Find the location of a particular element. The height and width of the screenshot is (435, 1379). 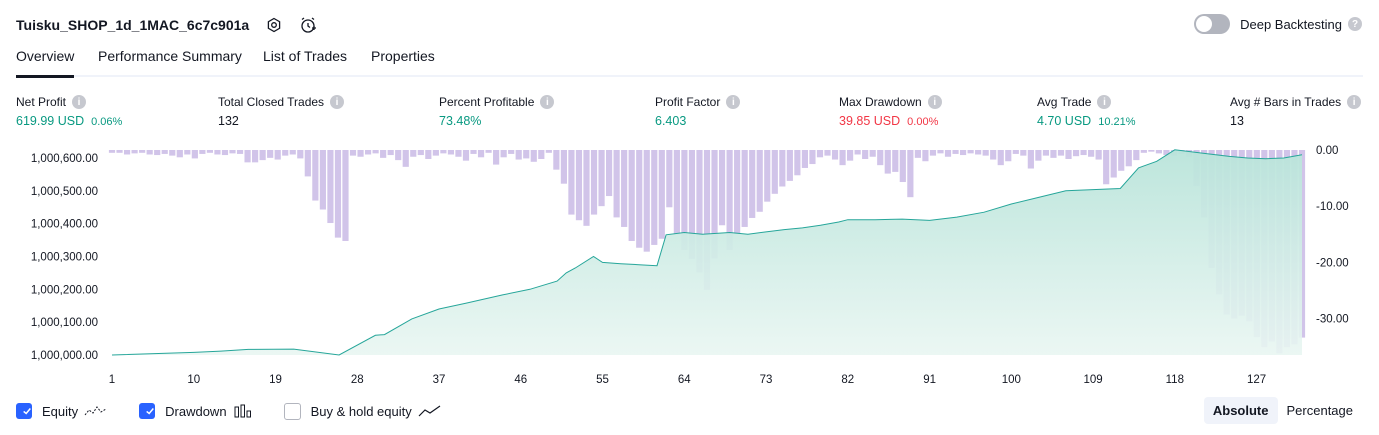

add-alert-icon is located at coordinates (308, 25).